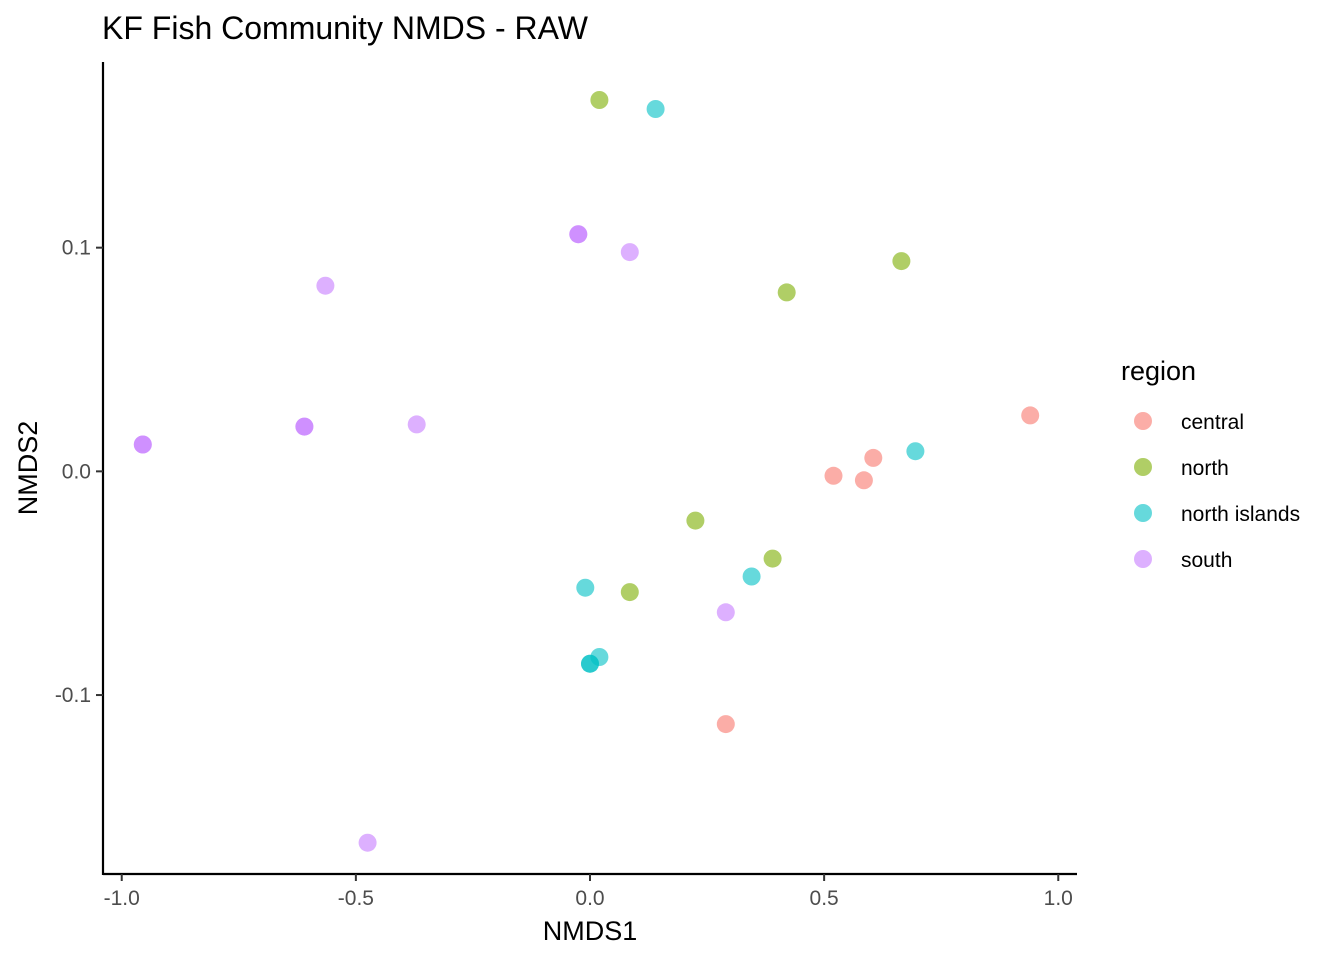 This screenshot has height=960, width=1344. Describe the element at coordinates (1143, 421) in the screenshot. I see `legend-key-central` at that location.